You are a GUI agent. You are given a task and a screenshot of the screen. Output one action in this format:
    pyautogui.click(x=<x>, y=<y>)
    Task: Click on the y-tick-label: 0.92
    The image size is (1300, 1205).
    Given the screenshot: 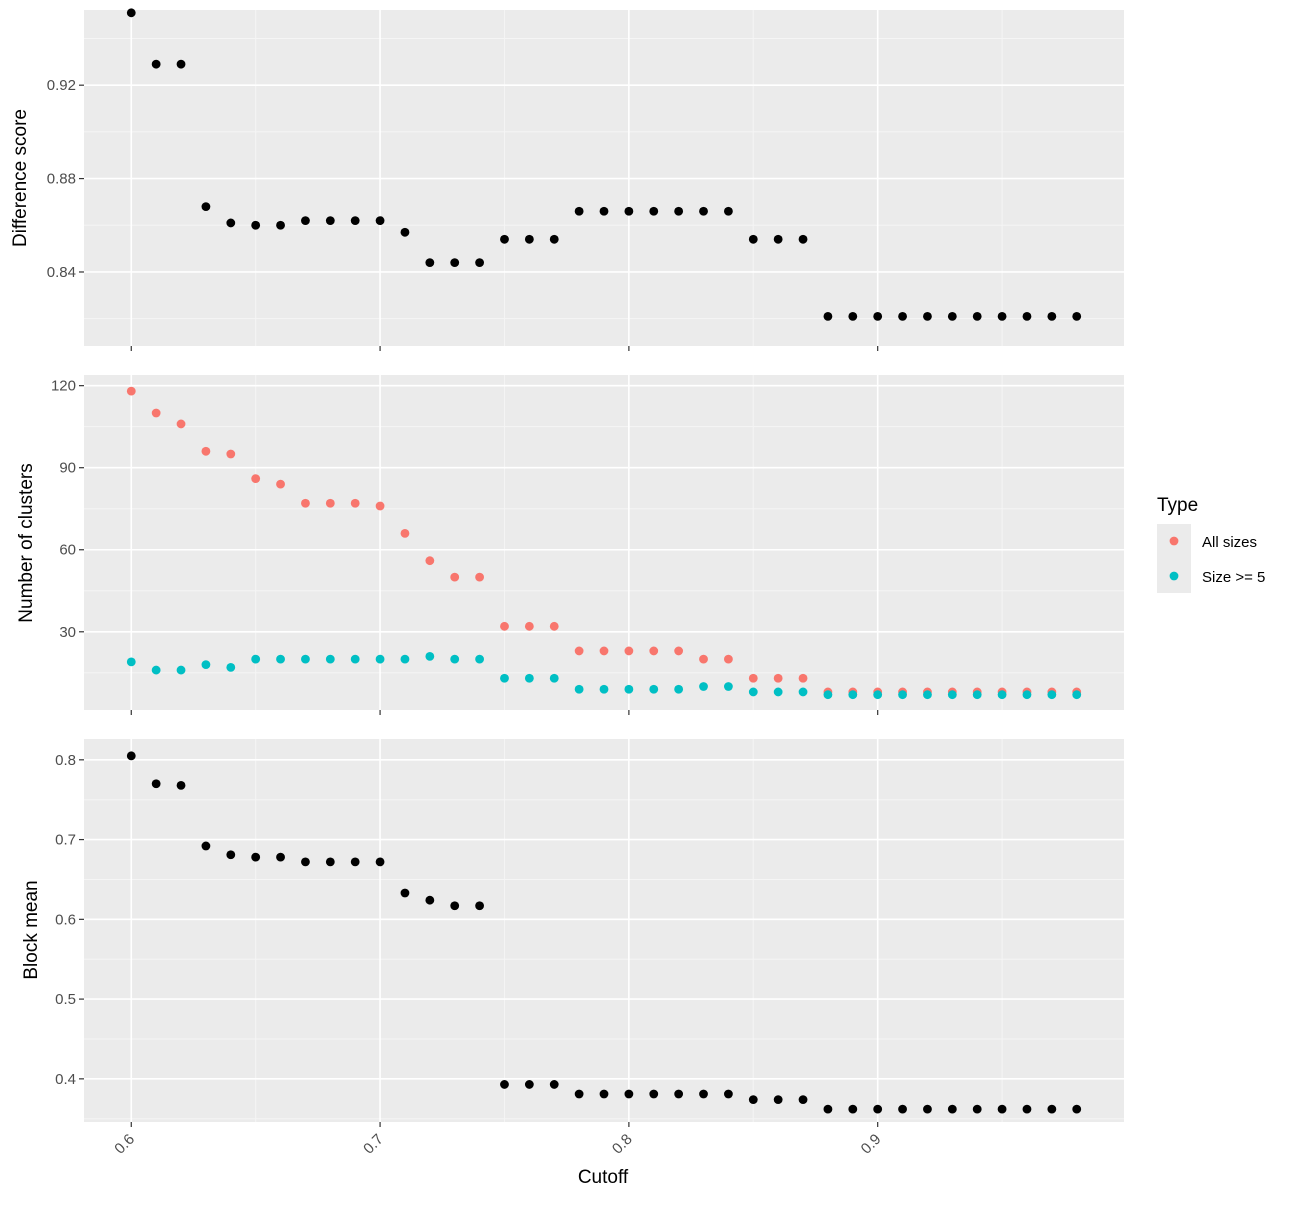 What is the action you would take?
    pyautogui.click(x=61, y=85)
    